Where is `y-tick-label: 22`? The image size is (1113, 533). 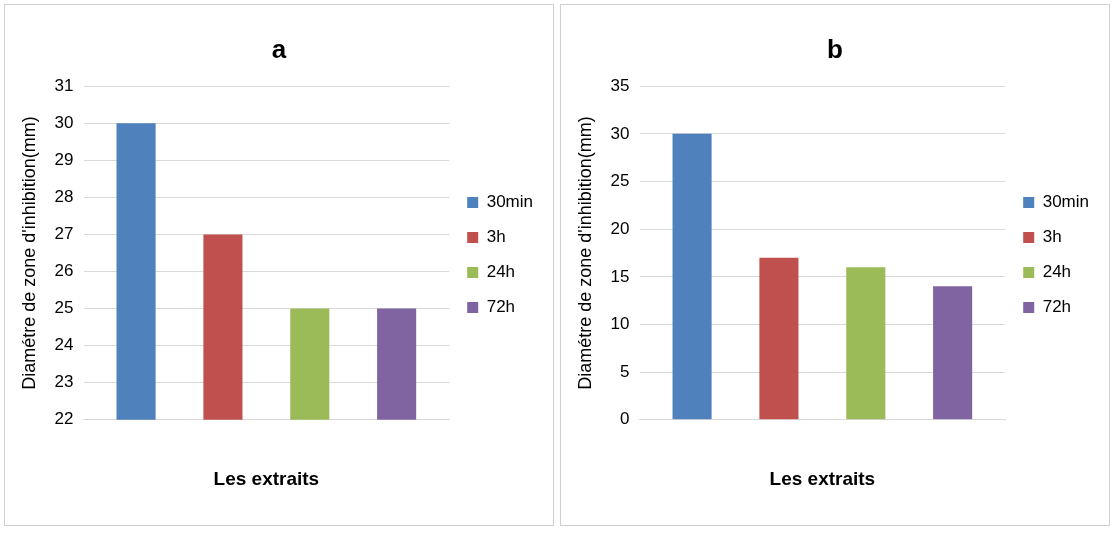
y-tick-label: 22 is located at coordinates (64, 419).